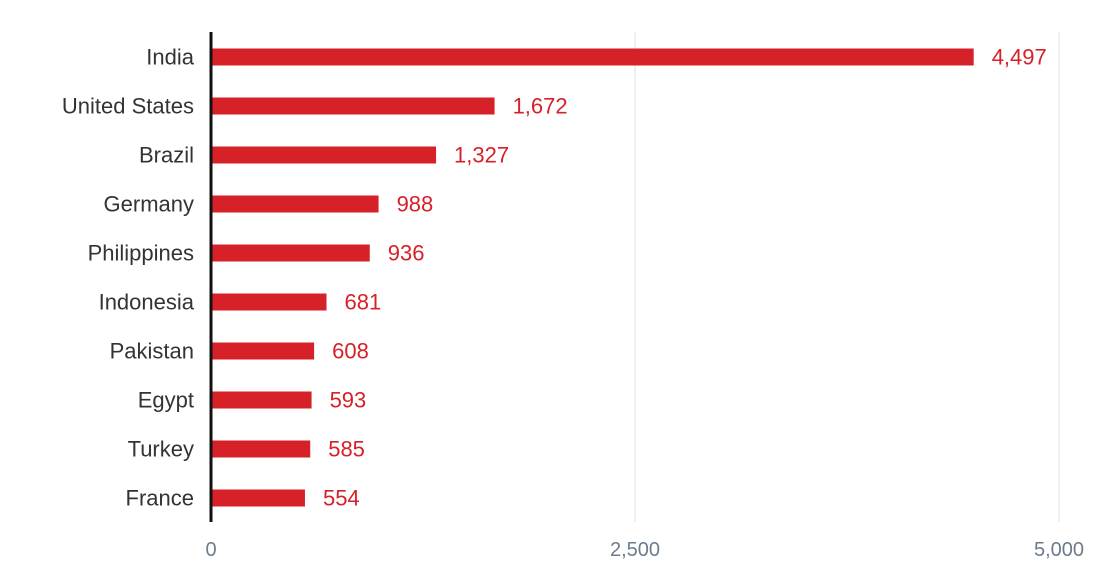 The width and height of the screenshot is (1108, 572). What do you see at coordinates (635, 550) in the screenshot?
I see `x-tick-label-1: 2,500` at bounding box center [635, 550].